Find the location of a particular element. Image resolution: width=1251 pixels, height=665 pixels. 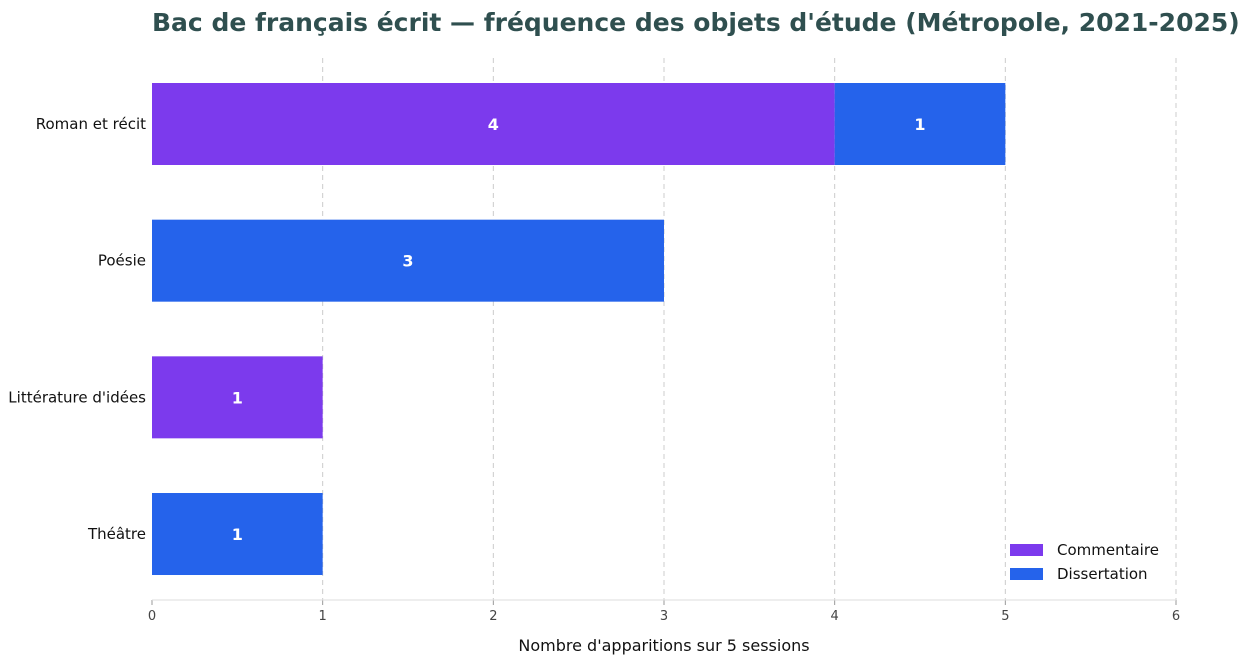

legend: Commentaire Dissertation is located at coordinates (1084, 562).